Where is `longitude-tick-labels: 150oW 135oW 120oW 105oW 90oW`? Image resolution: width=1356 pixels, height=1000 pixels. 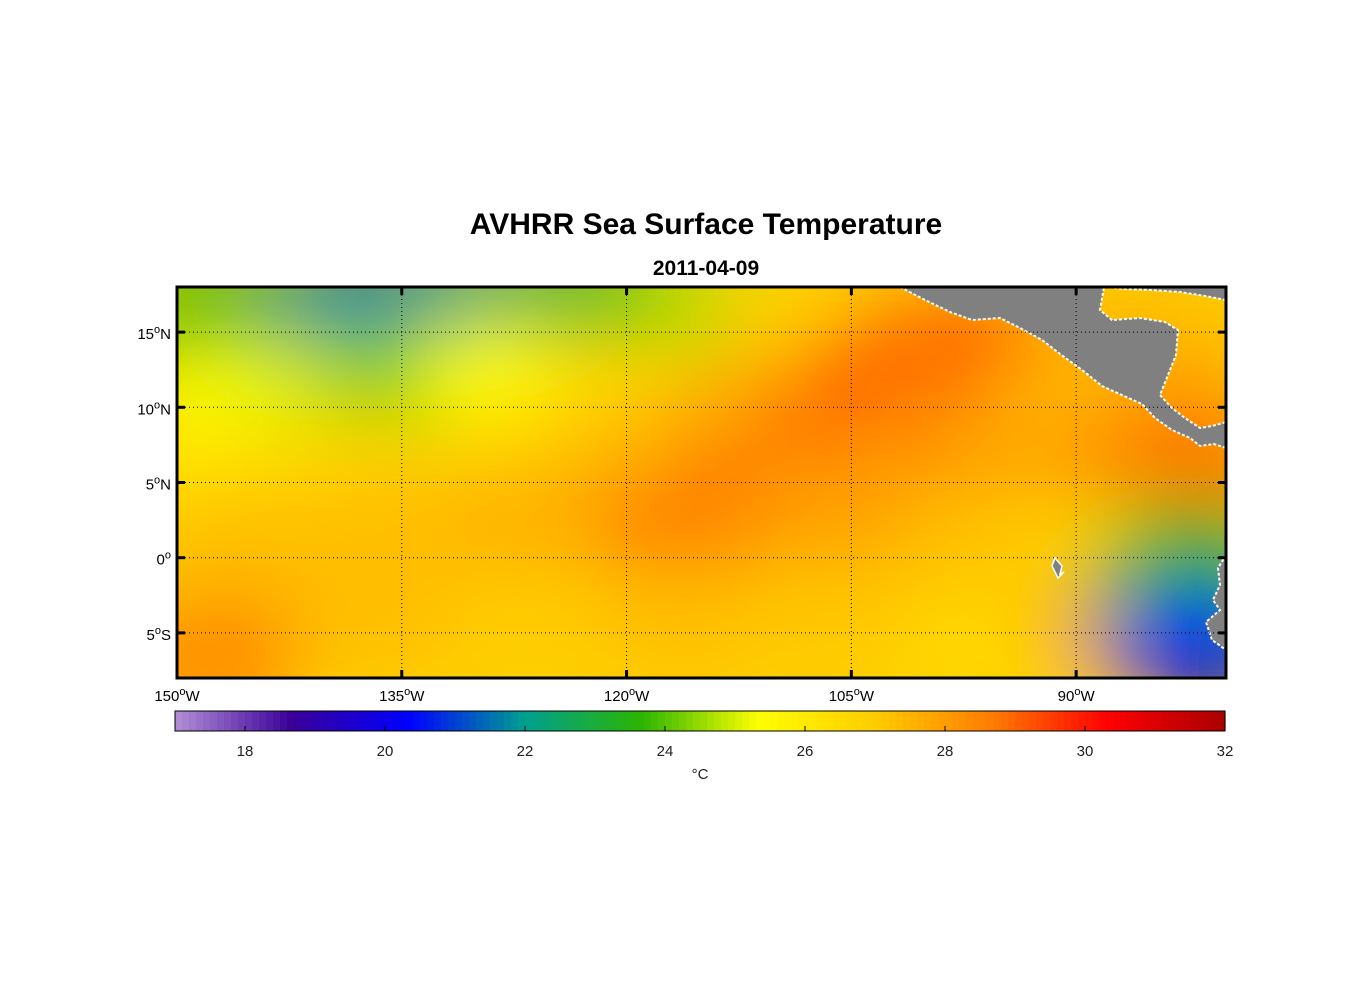 longitude-tick-labels: 150oW 135oW 120oW 105oW 90oW is located at coordinates (624, 695).